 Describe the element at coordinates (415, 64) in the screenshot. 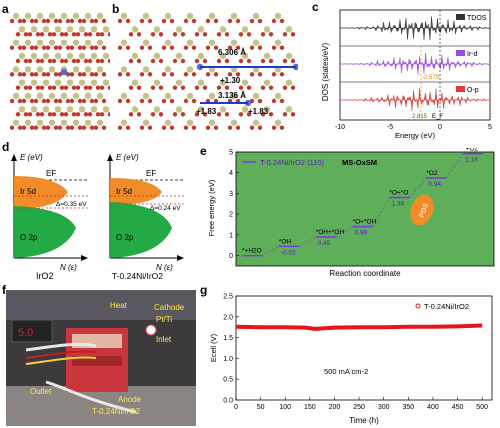

I see `dos-curve` at that location.